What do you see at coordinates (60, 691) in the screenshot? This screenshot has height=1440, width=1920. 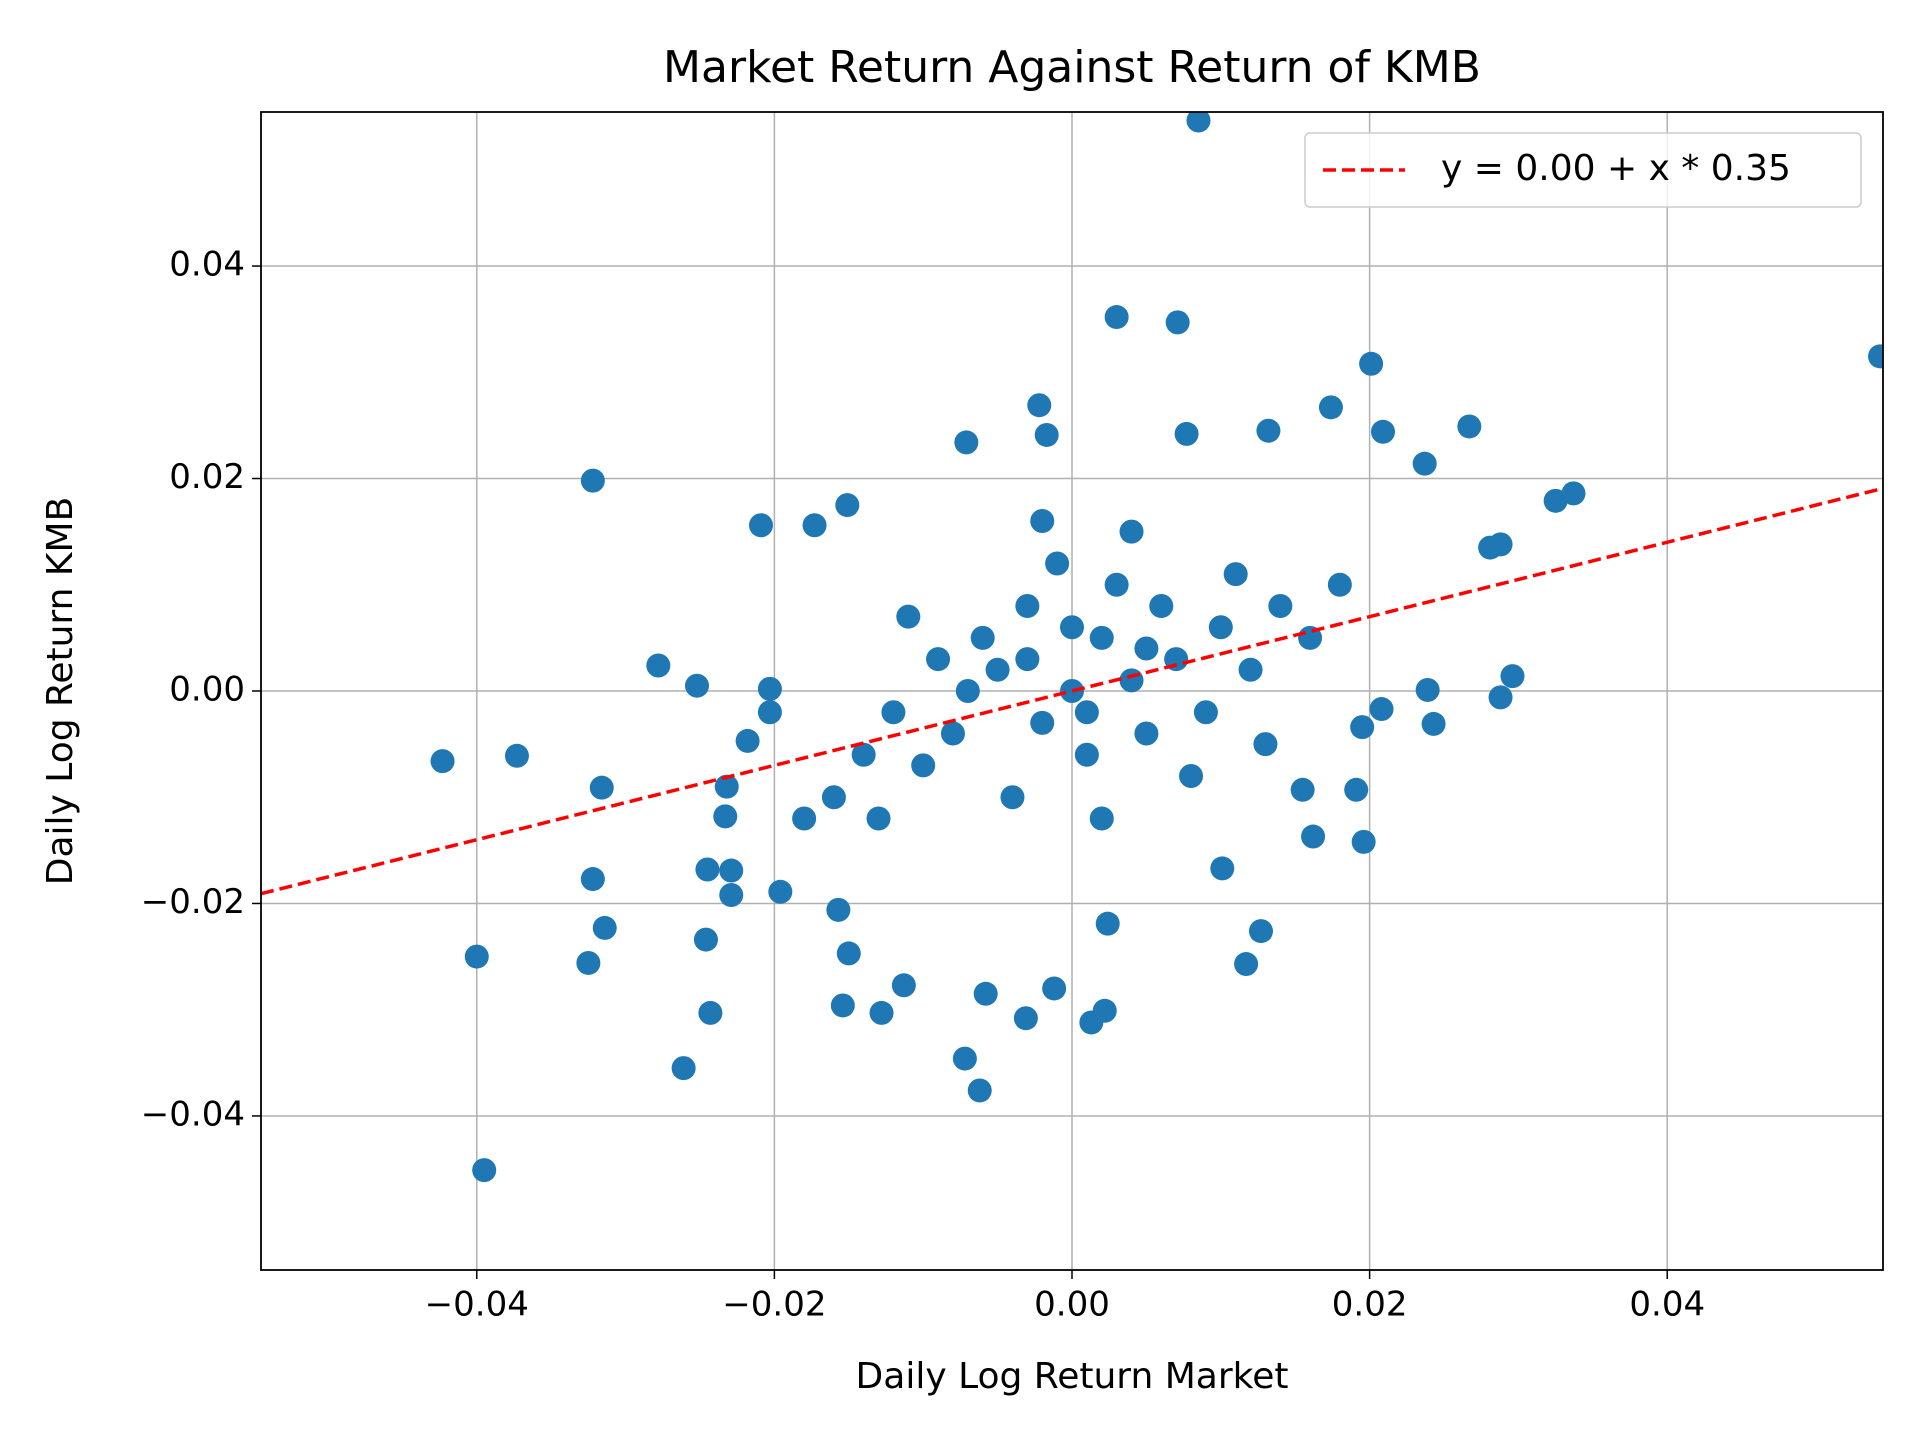 I see `y-axis-label: Daily Log Return KMB` at bounding box center [60, 691].